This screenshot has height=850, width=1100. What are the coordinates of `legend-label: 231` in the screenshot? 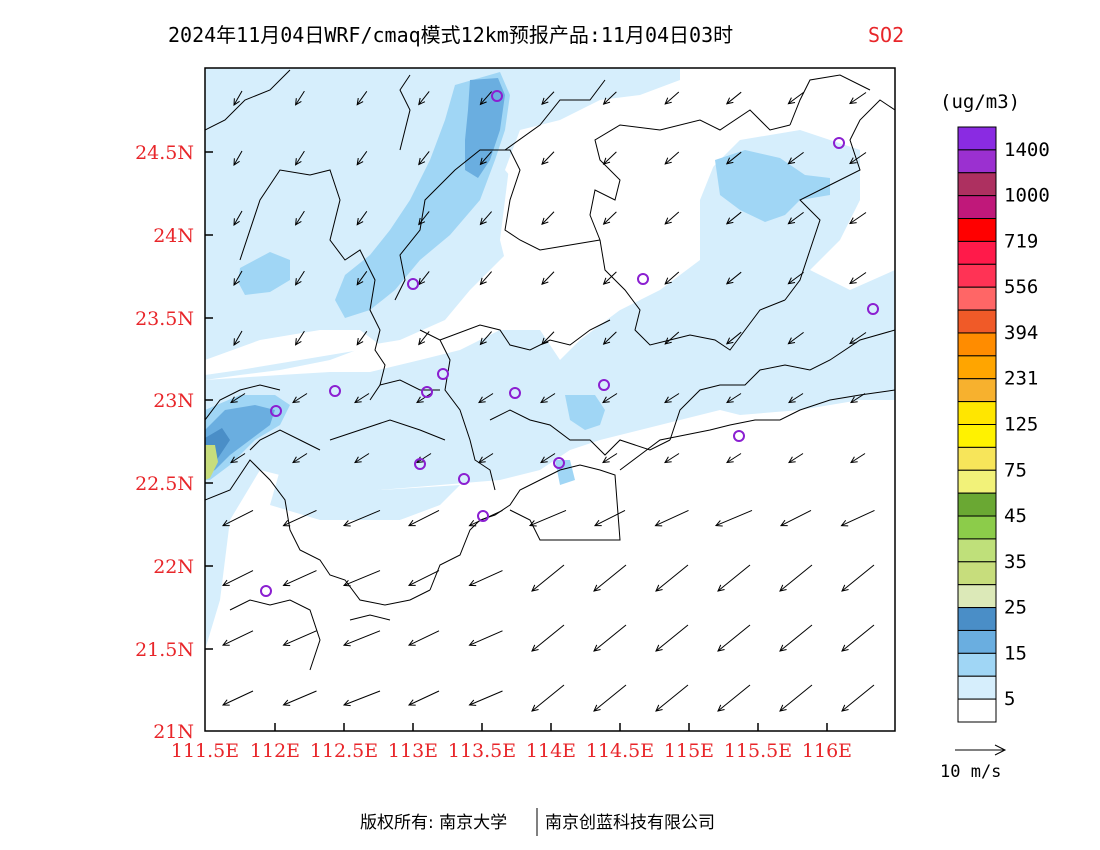 It's located at (1021, 379).